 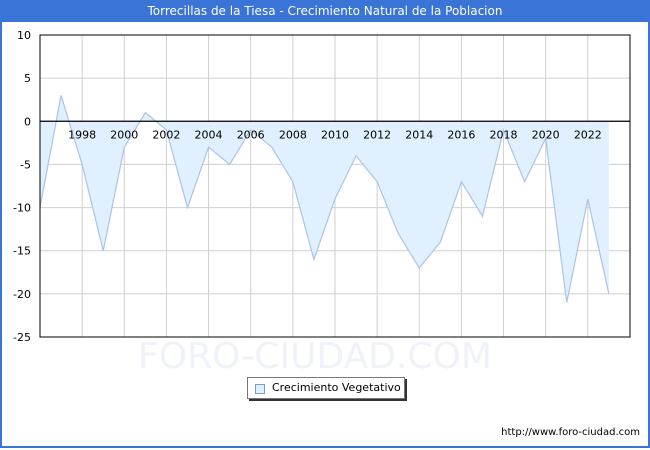 I want to click on x-tick-label: 2022, so click(x=588, y=134).